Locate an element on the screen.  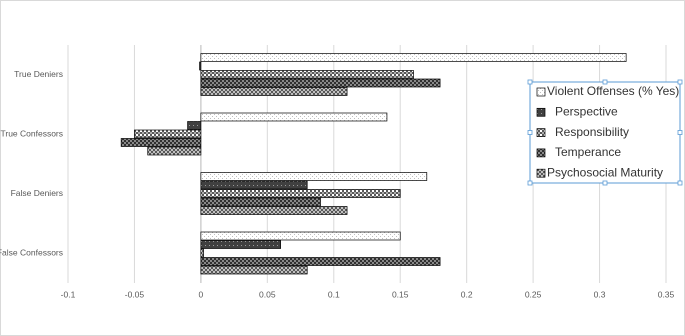
legend-box is located at coordinates (605, 132).